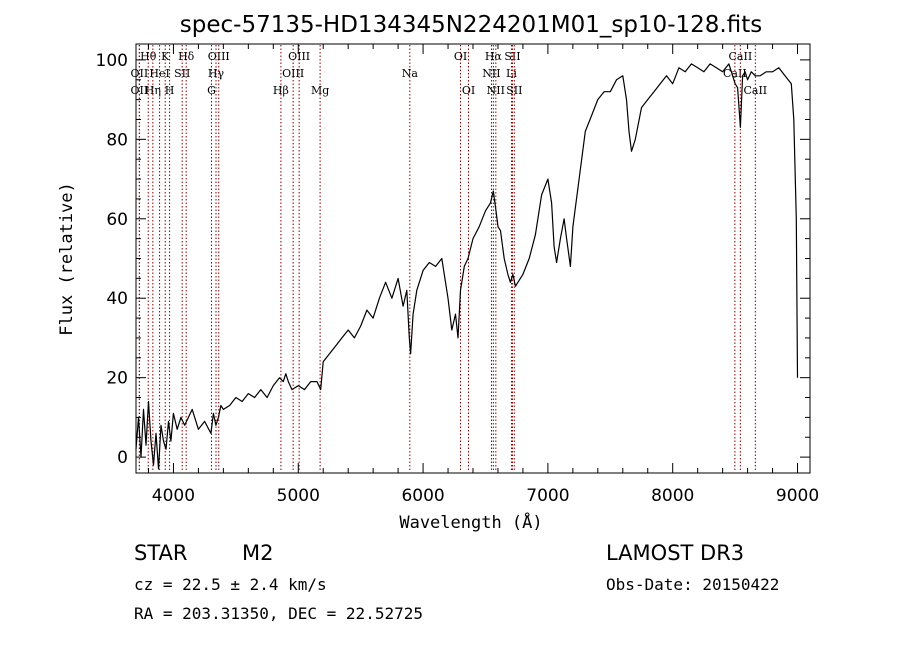  What do you see at coordinates (422, 496) in the screenshot?
I see `x-tick-label-6000: 6000` at bounding box center [422, 496].